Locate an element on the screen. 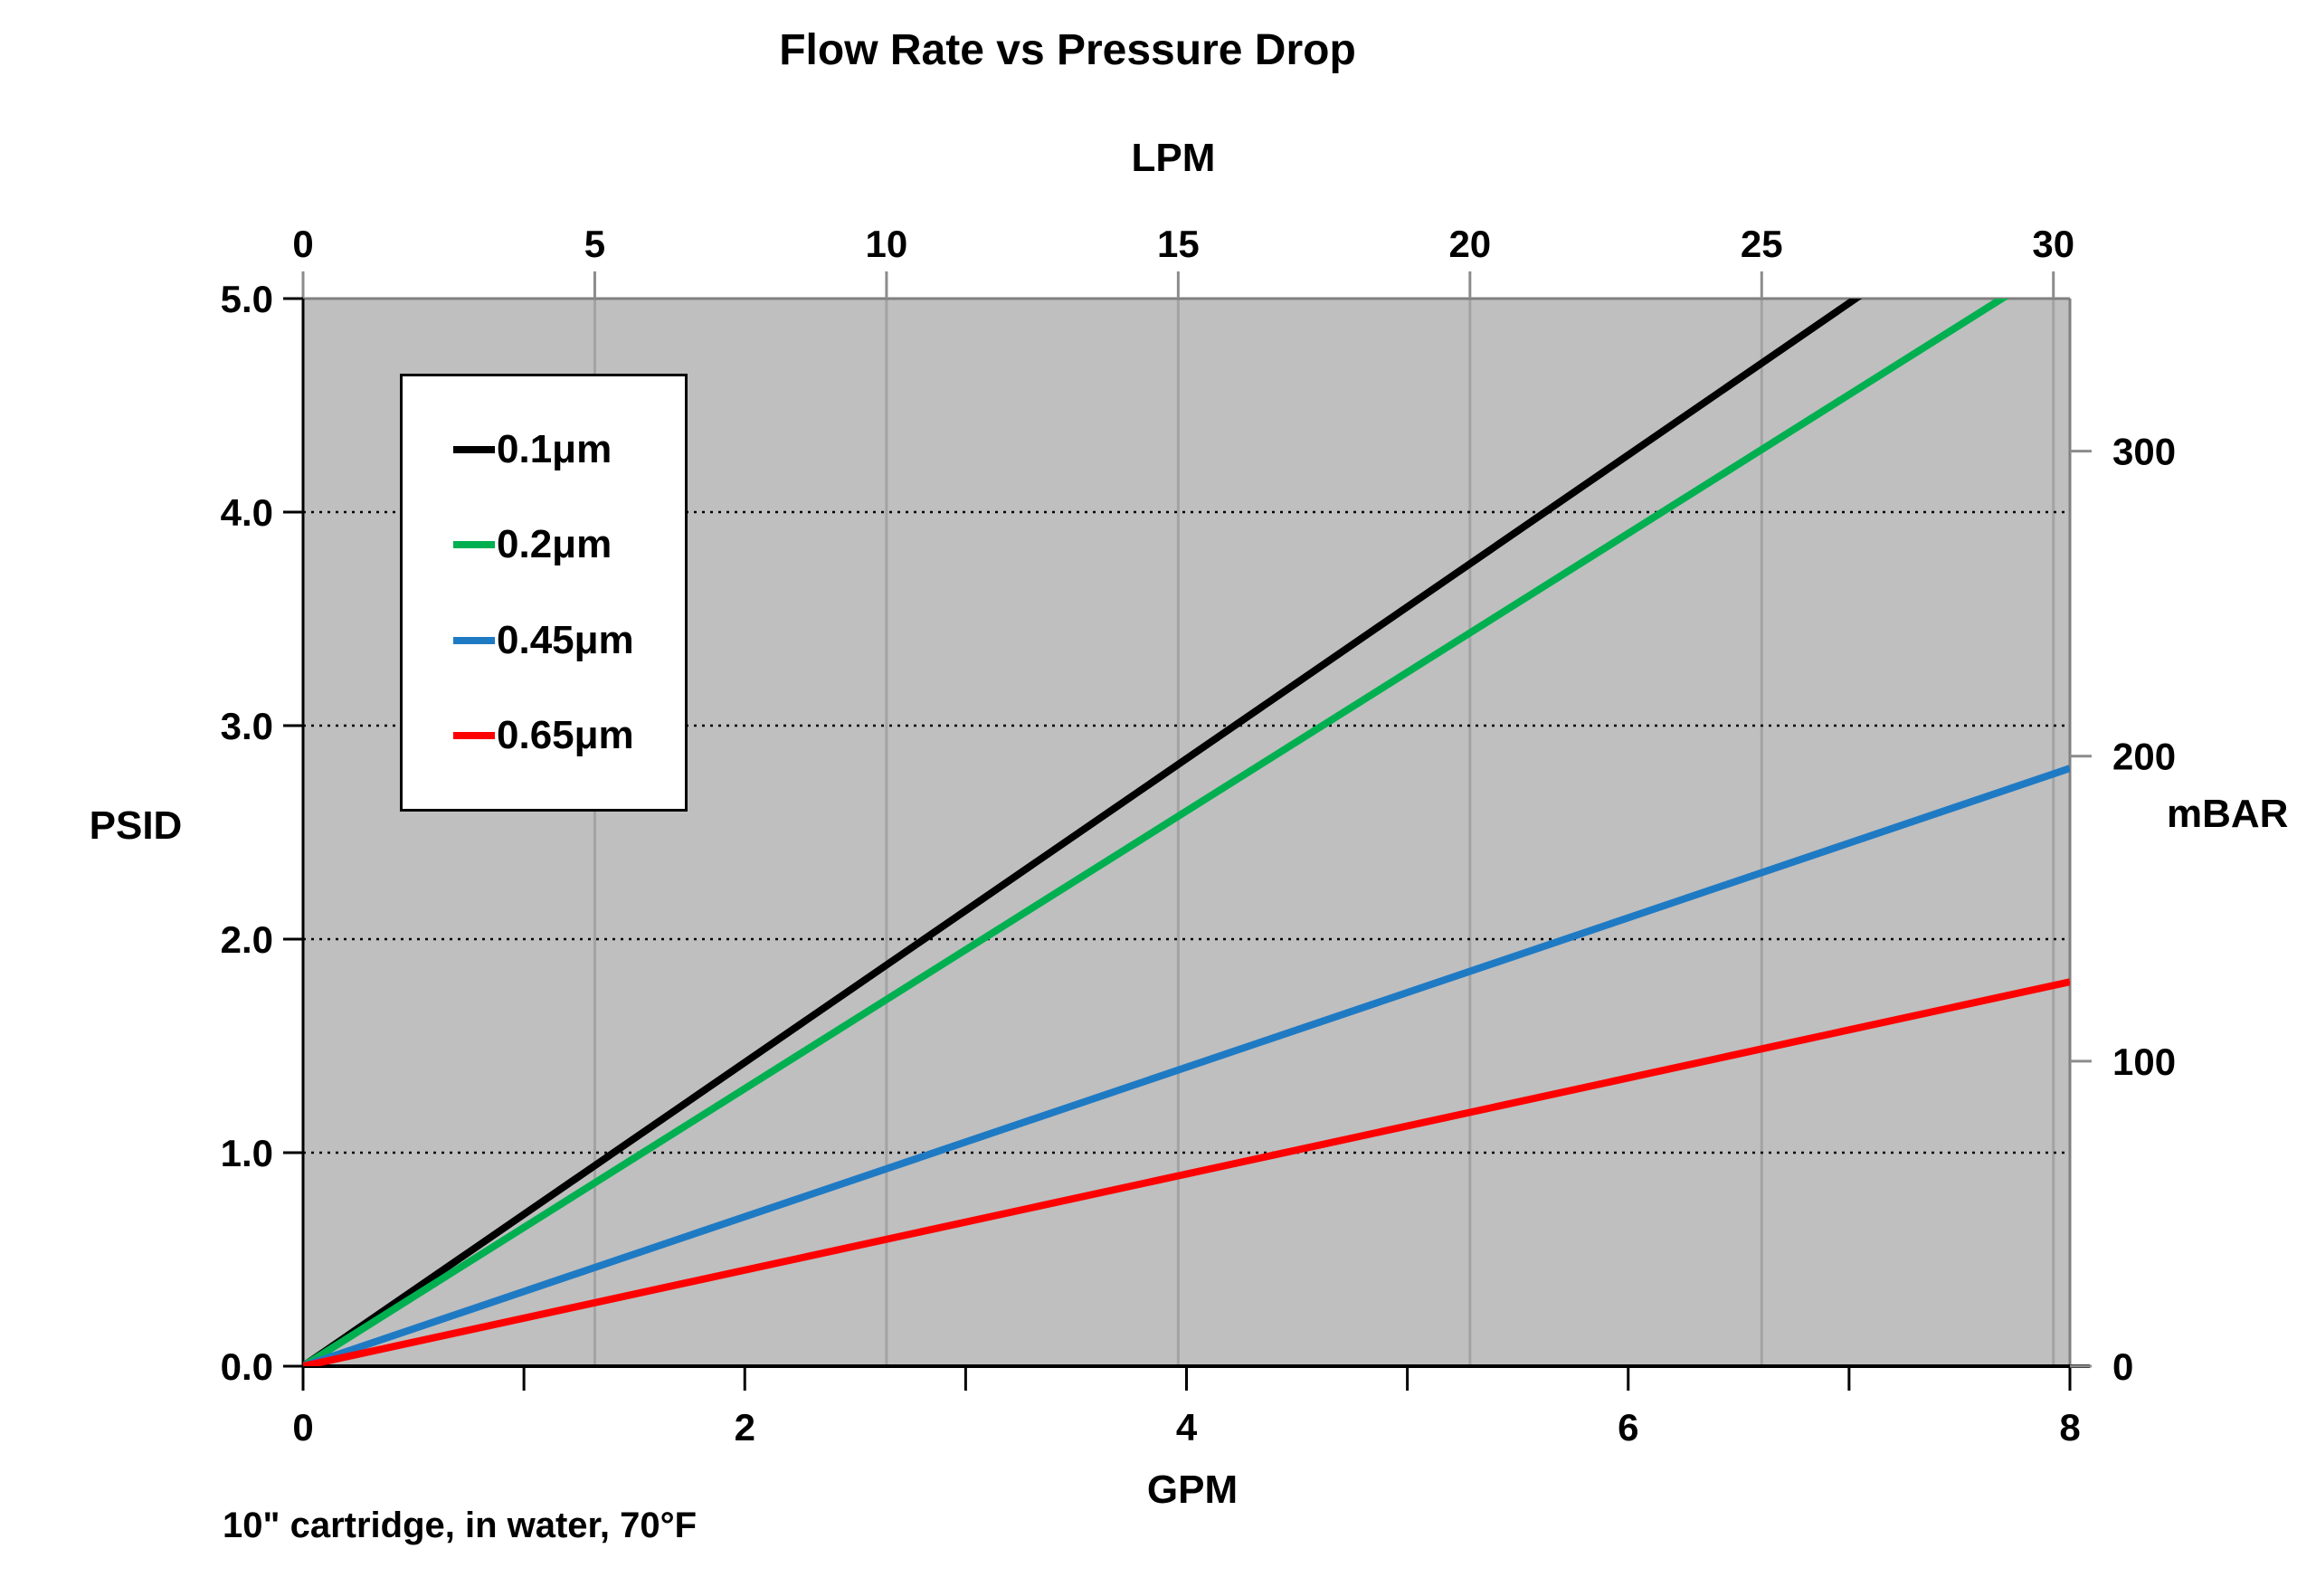  bottom-axis-tick-label: 8 is located at coordinates (2069, 1428).